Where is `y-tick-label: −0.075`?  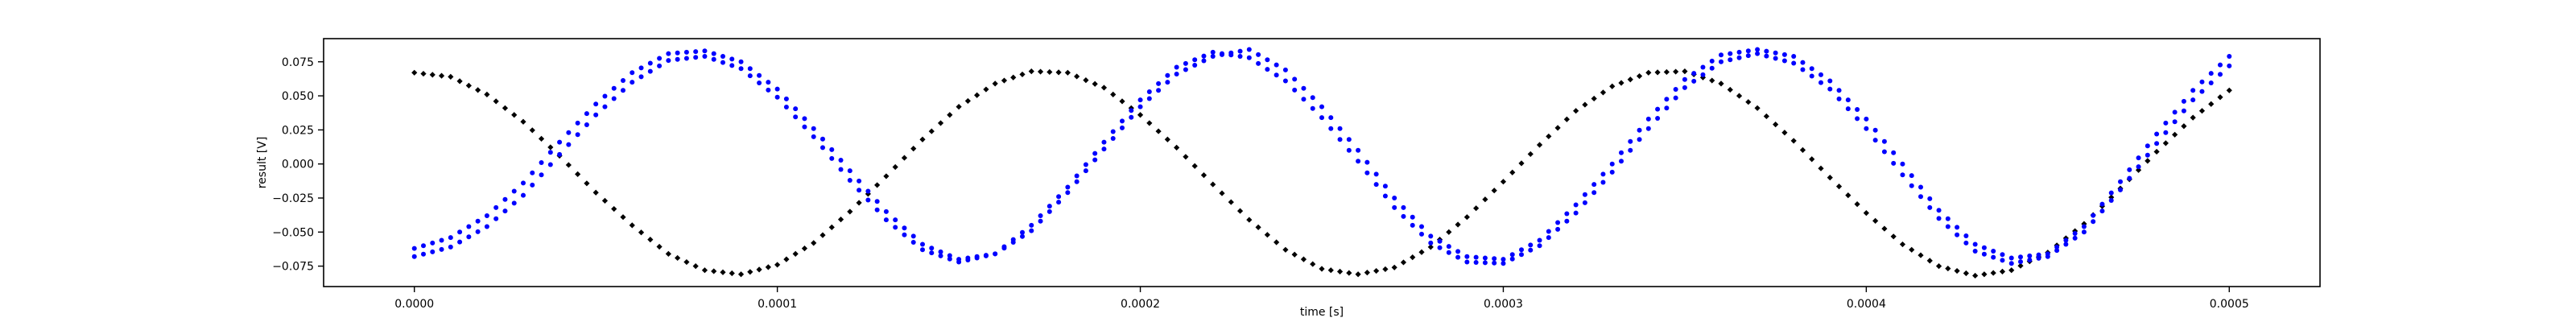 y-tick-label: −0.075 is located at coordinates (293, 267).